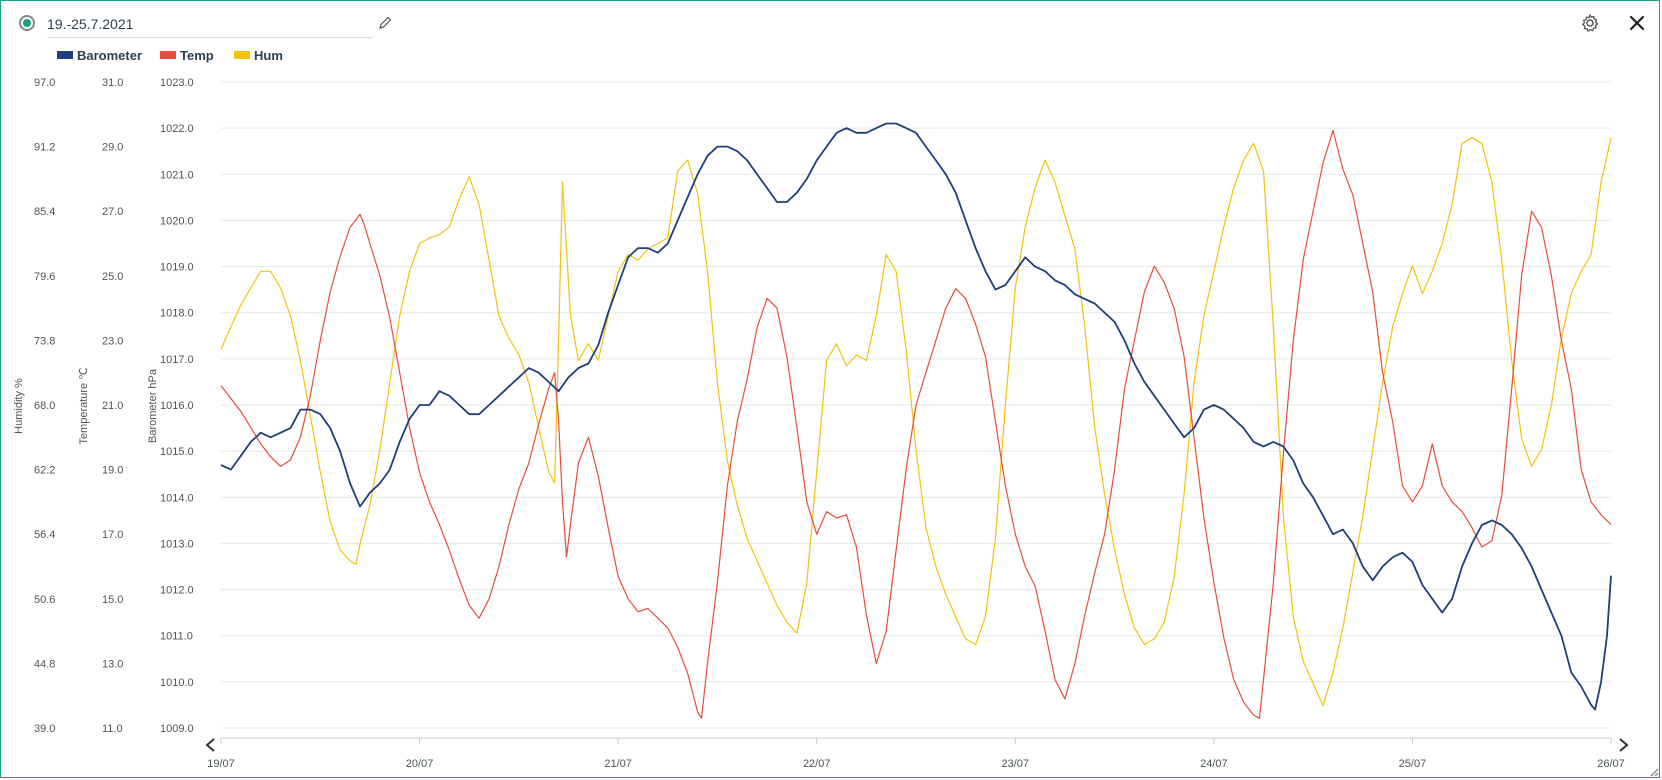 This screenshot has width=1662, height=780. I want to click on barometer-tick-label: 1013.0, so click(177, 544).